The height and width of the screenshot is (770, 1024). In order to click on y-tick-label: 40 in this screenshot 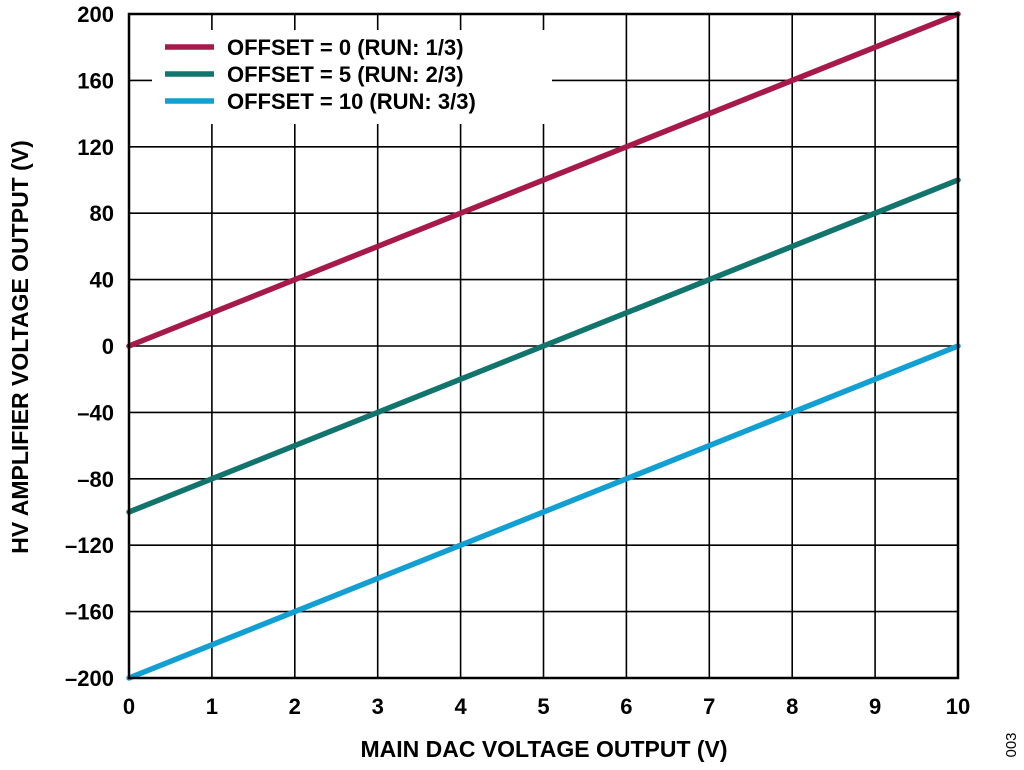, I will do `click(102, 280)`.